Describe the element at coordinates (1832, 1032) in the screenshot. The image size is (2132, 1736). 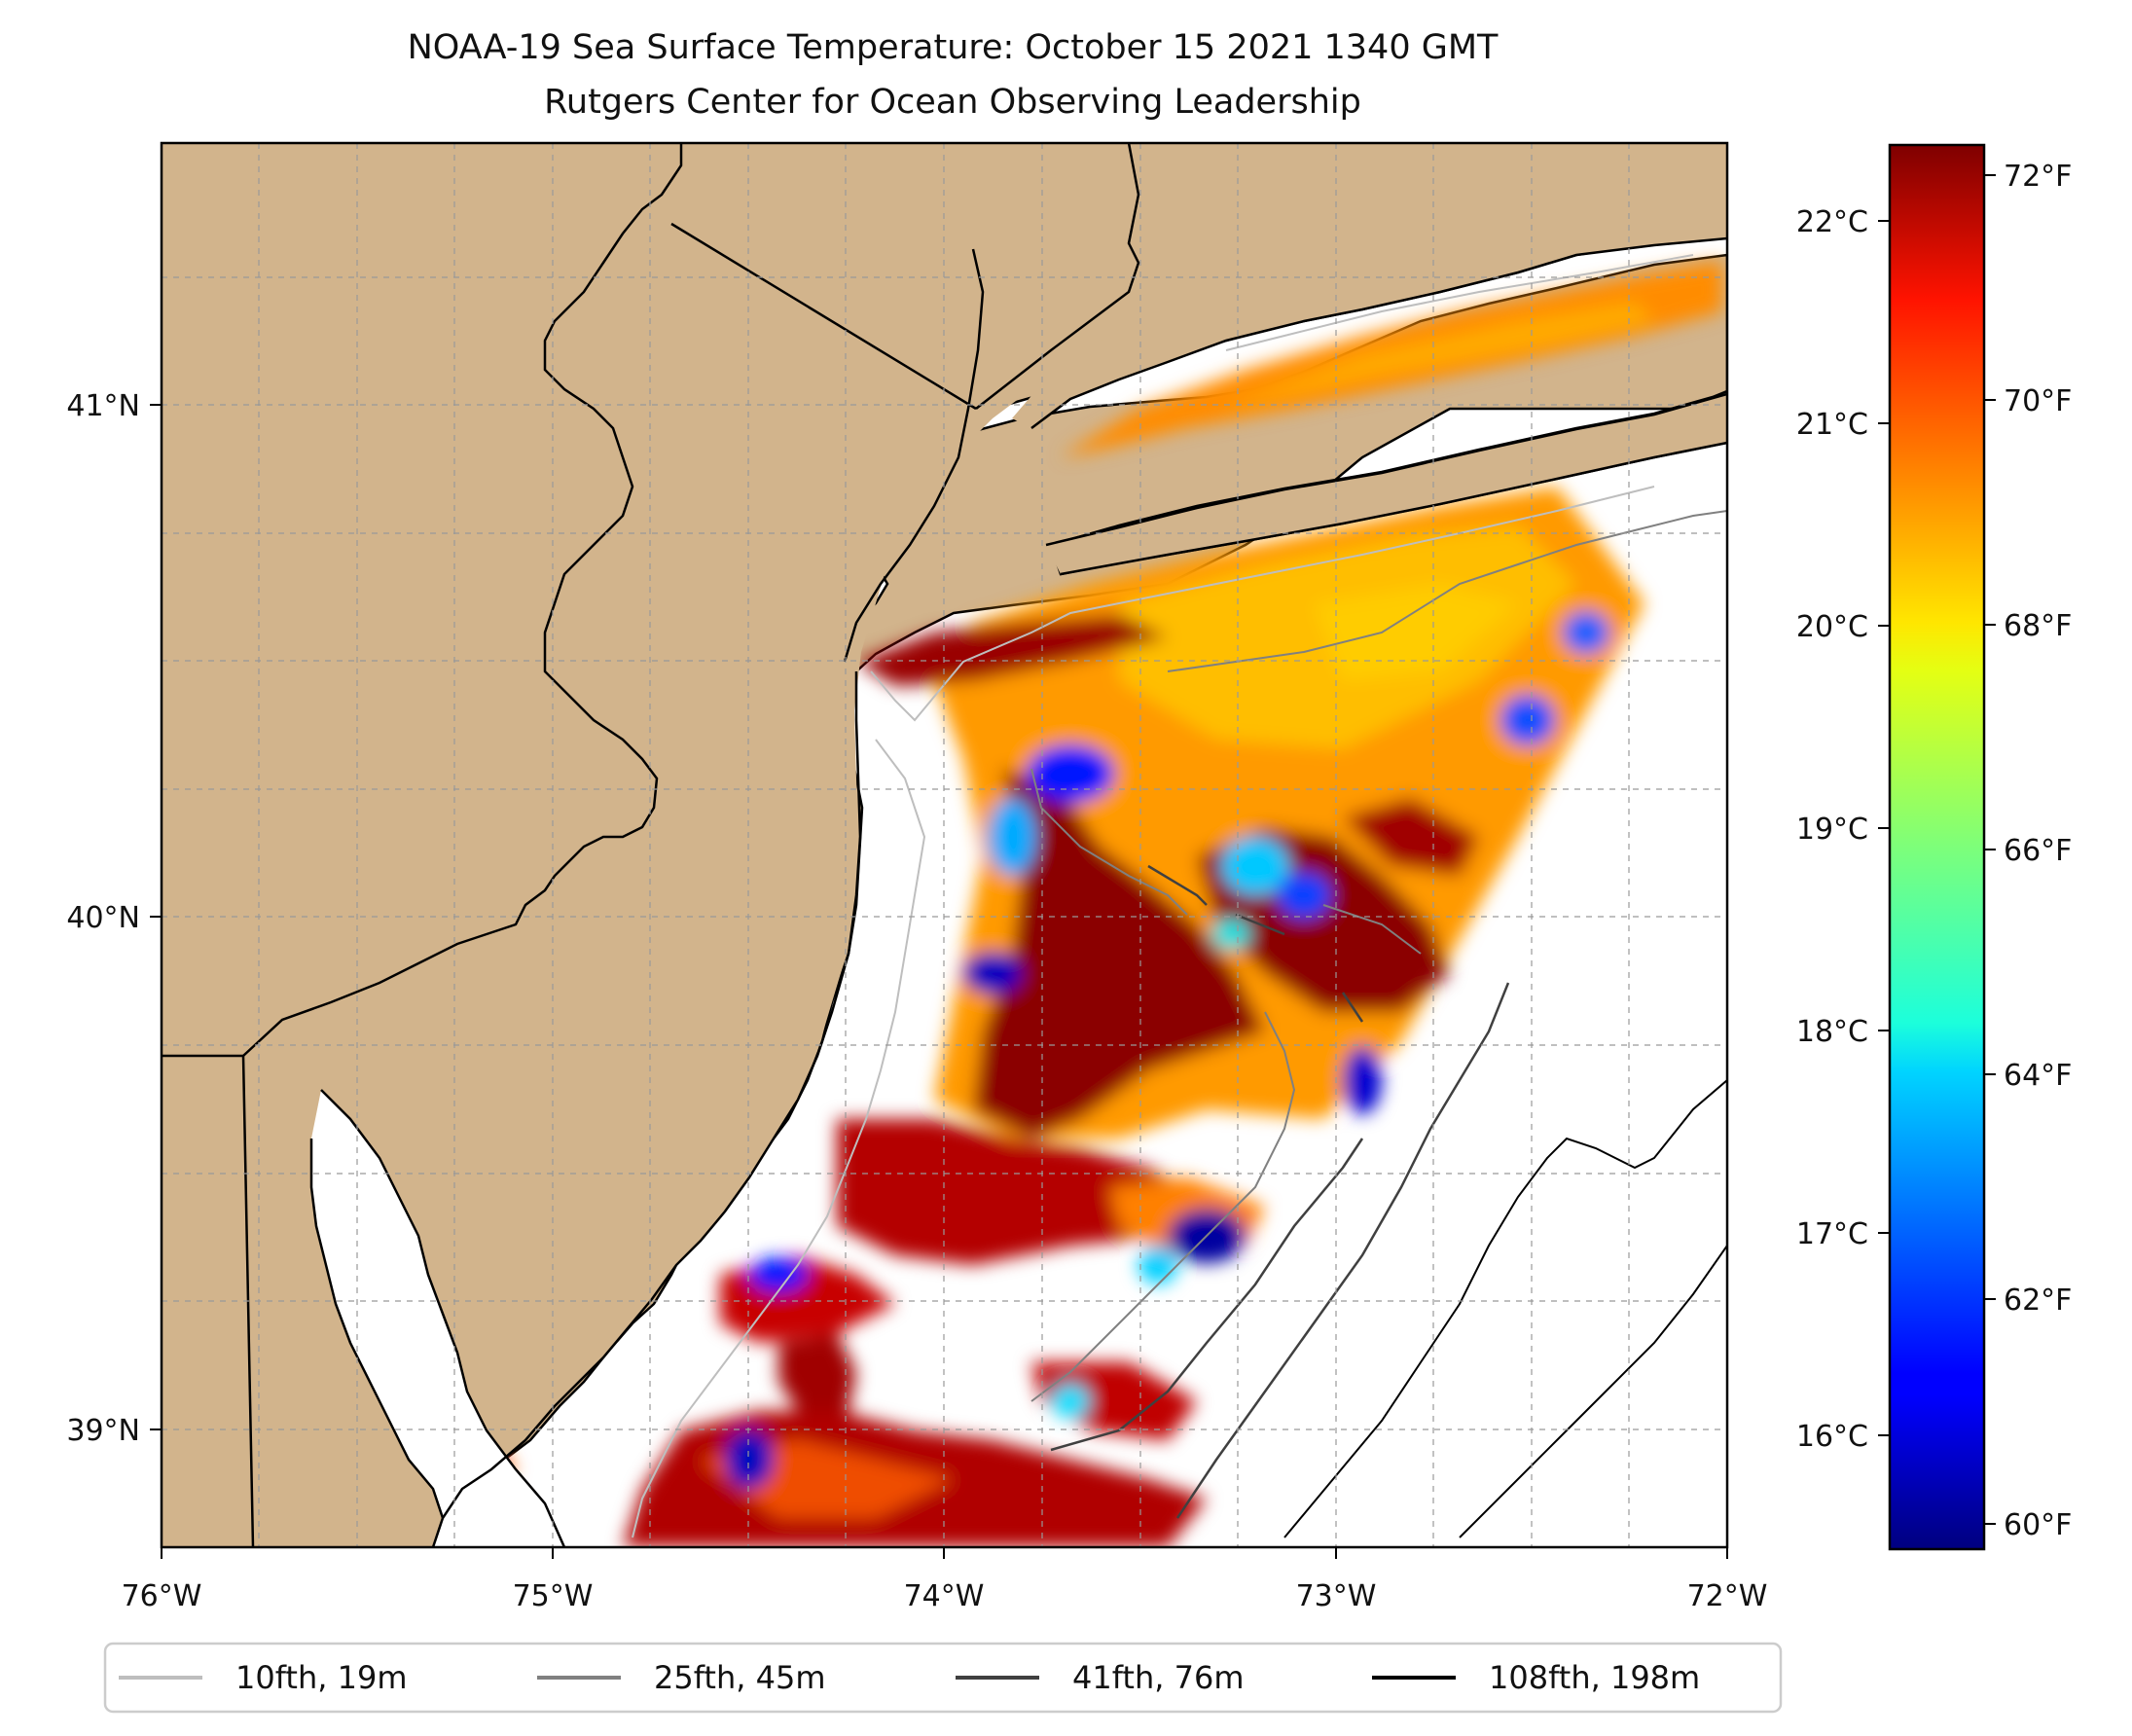
I see `c-tick-label: 18°C` at that location.